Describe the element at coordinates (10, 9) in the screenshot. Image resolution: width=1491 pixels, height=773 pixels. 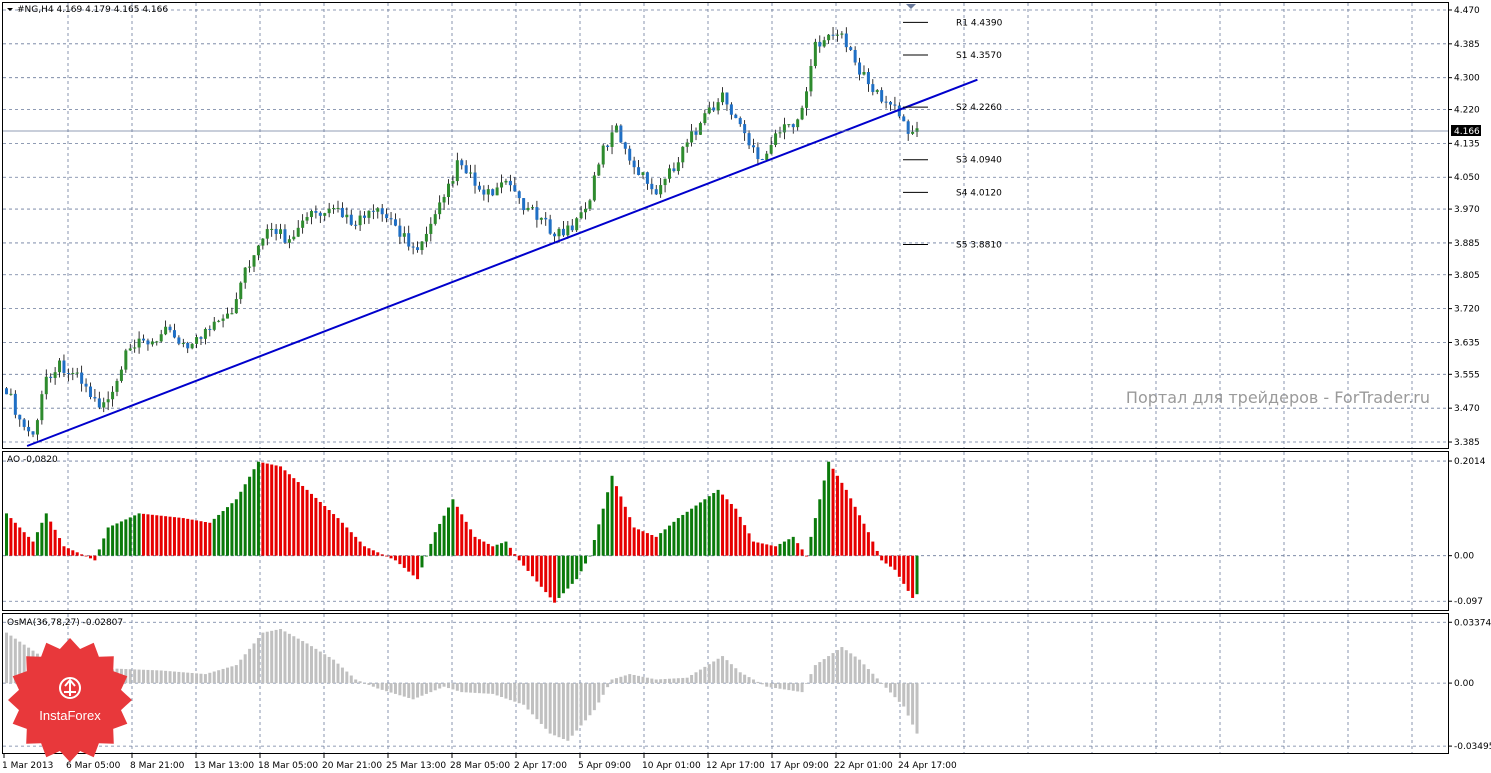
I see `dropdown-arrow-icon` at that location.